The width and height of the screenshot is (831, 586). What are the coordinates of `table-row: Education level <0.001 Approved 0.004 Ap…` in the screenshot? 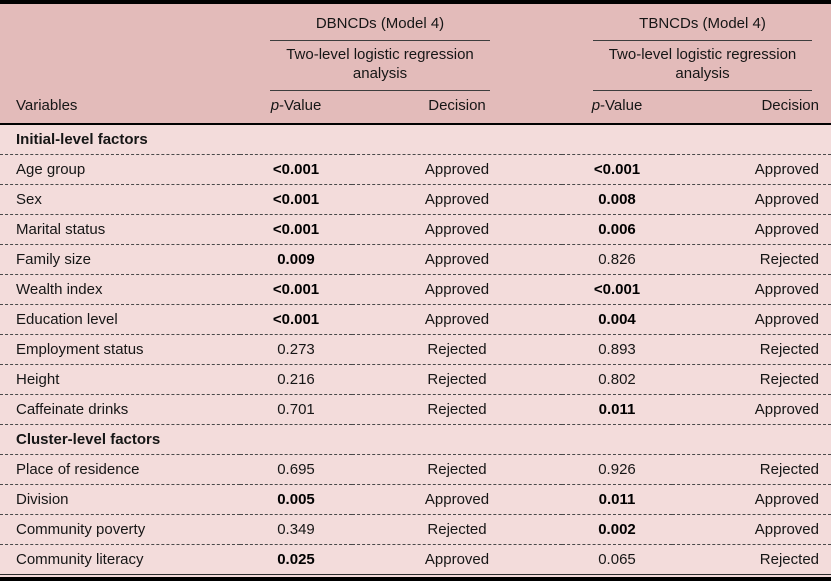 It's located at (415, 319).